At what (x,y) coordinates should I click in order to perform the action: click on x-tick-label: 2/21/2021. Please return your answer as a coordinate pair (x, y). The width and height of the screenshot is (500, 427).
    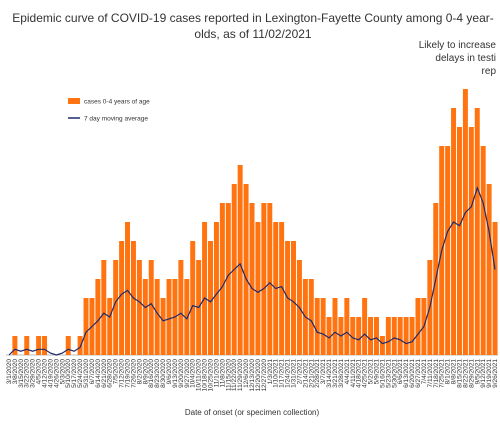
    Looking at the image, I should click on (311, 373).